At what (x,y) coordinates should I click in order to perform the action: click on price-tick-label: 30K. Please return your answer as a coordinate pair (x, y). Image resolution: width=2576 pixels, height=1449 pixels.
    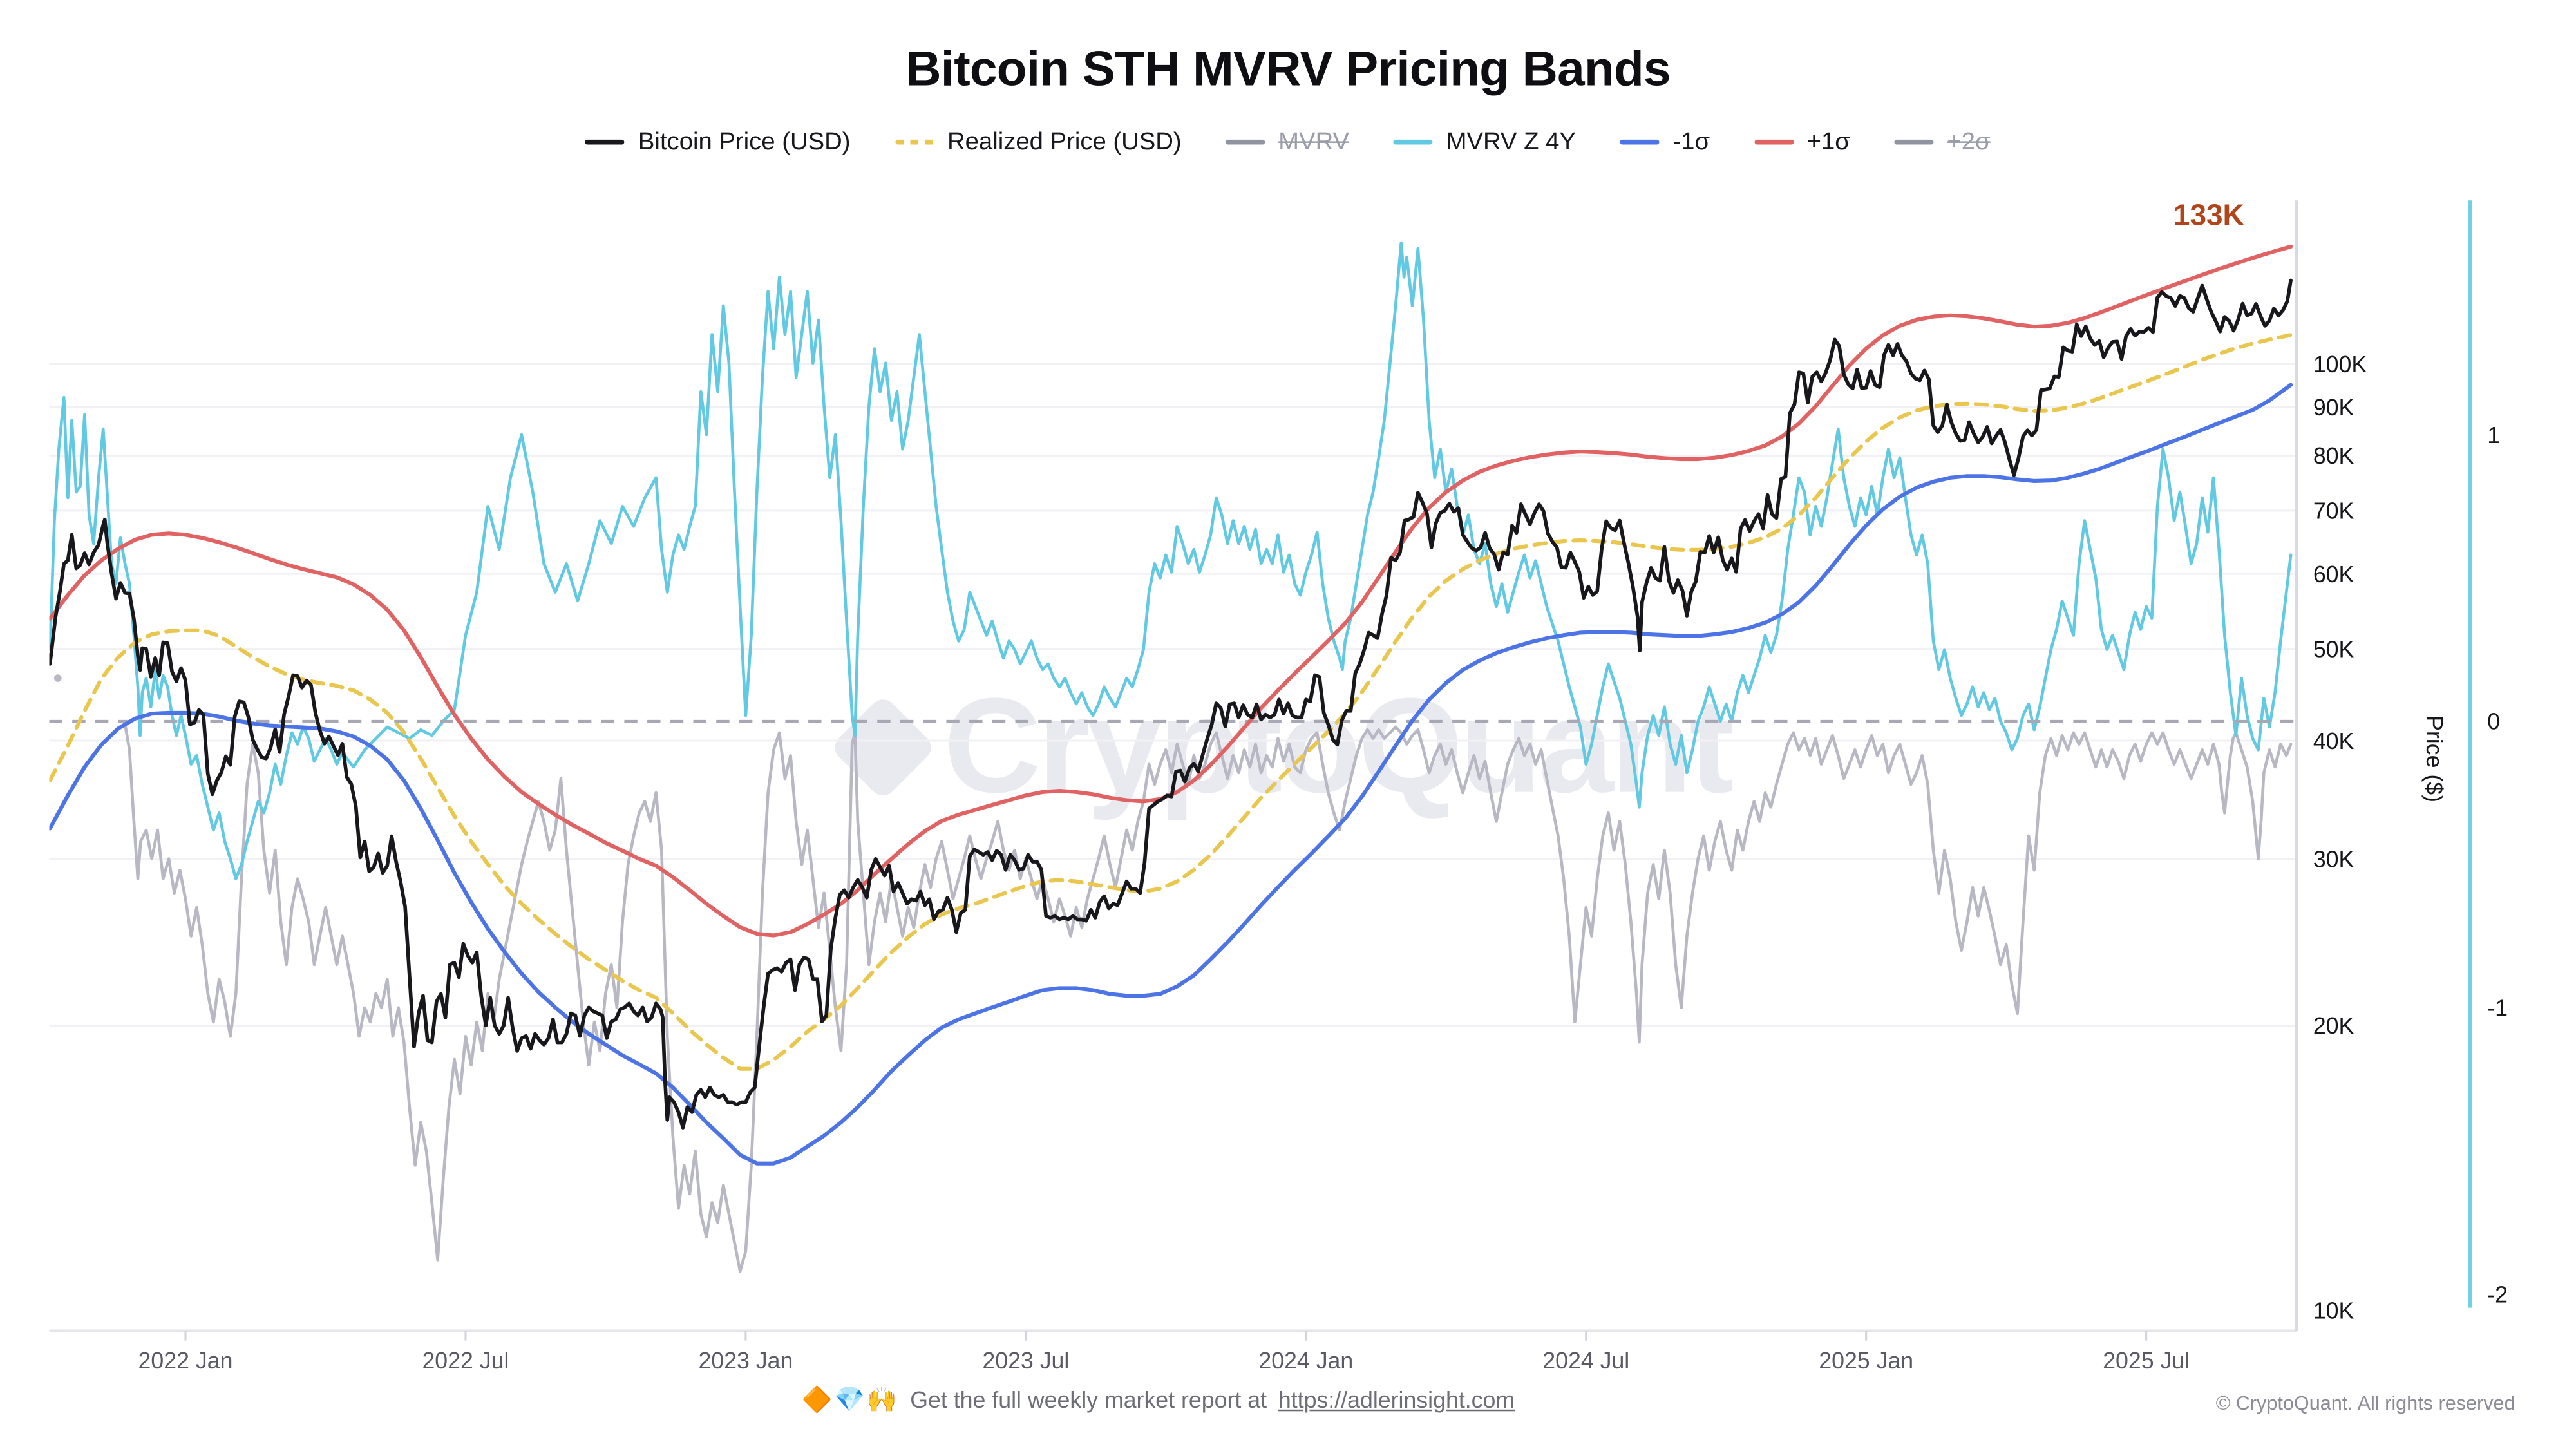
    Looking at the image, I should click on (2333, 859).